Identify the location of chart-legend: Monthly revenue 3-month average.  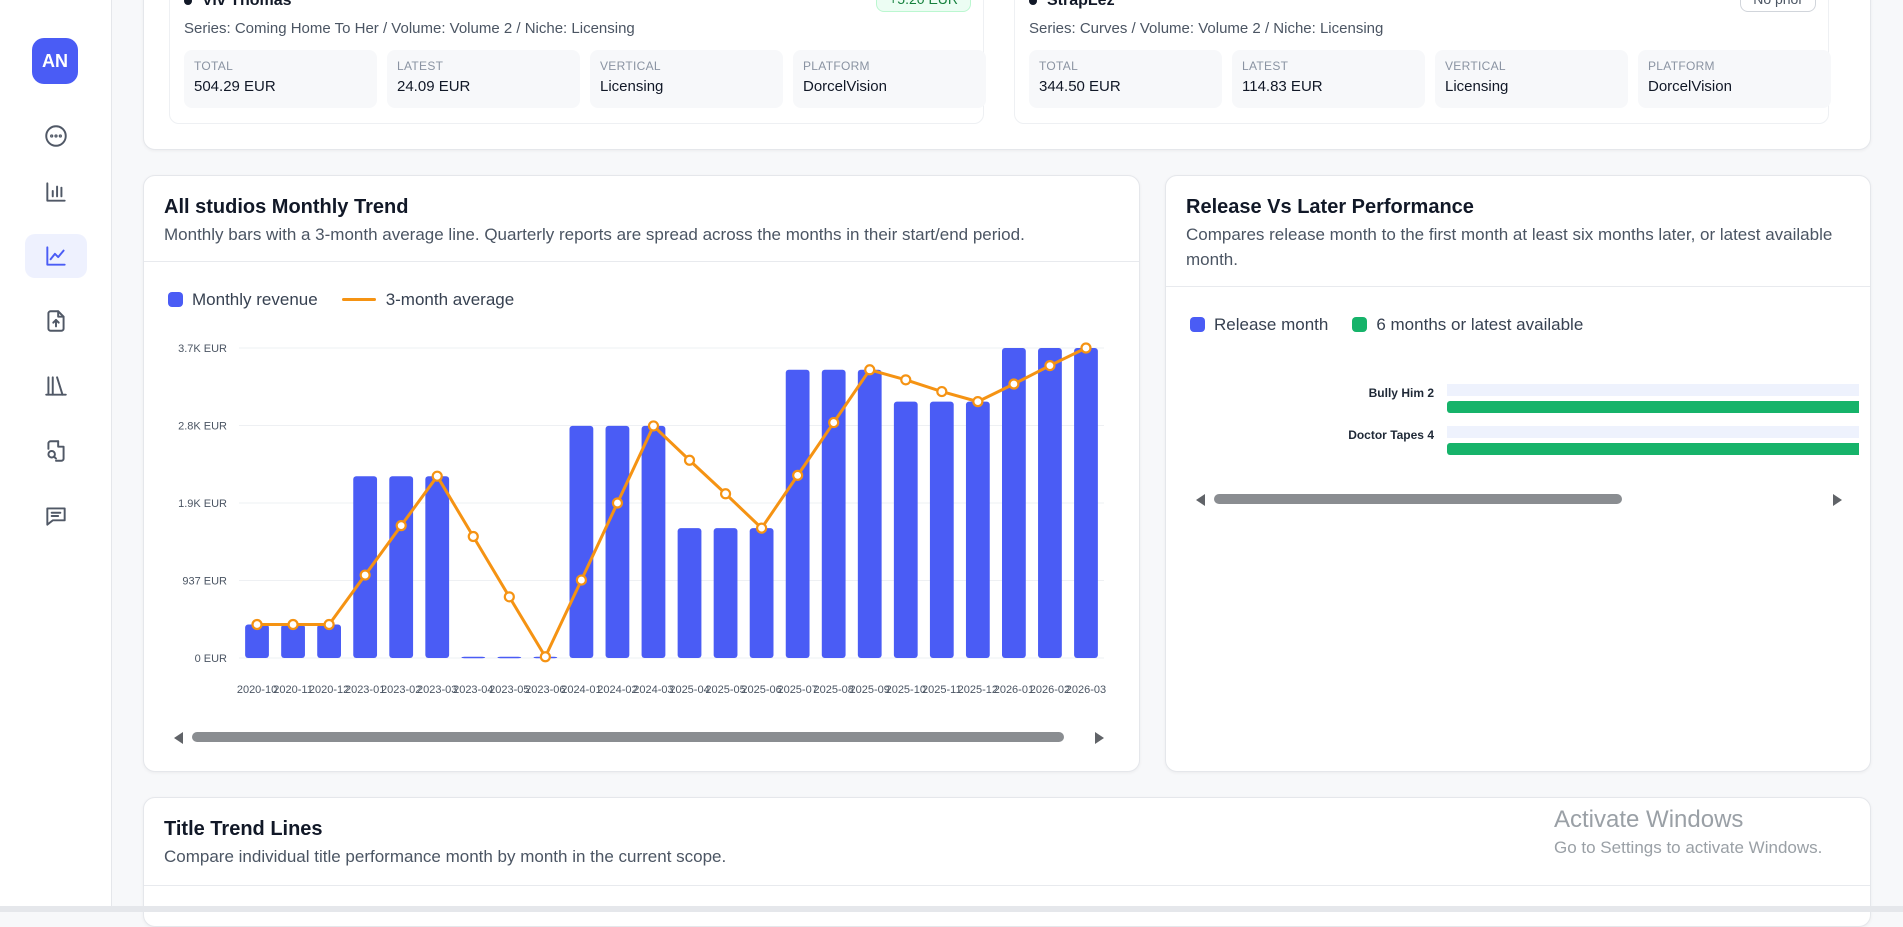
(341, 300).